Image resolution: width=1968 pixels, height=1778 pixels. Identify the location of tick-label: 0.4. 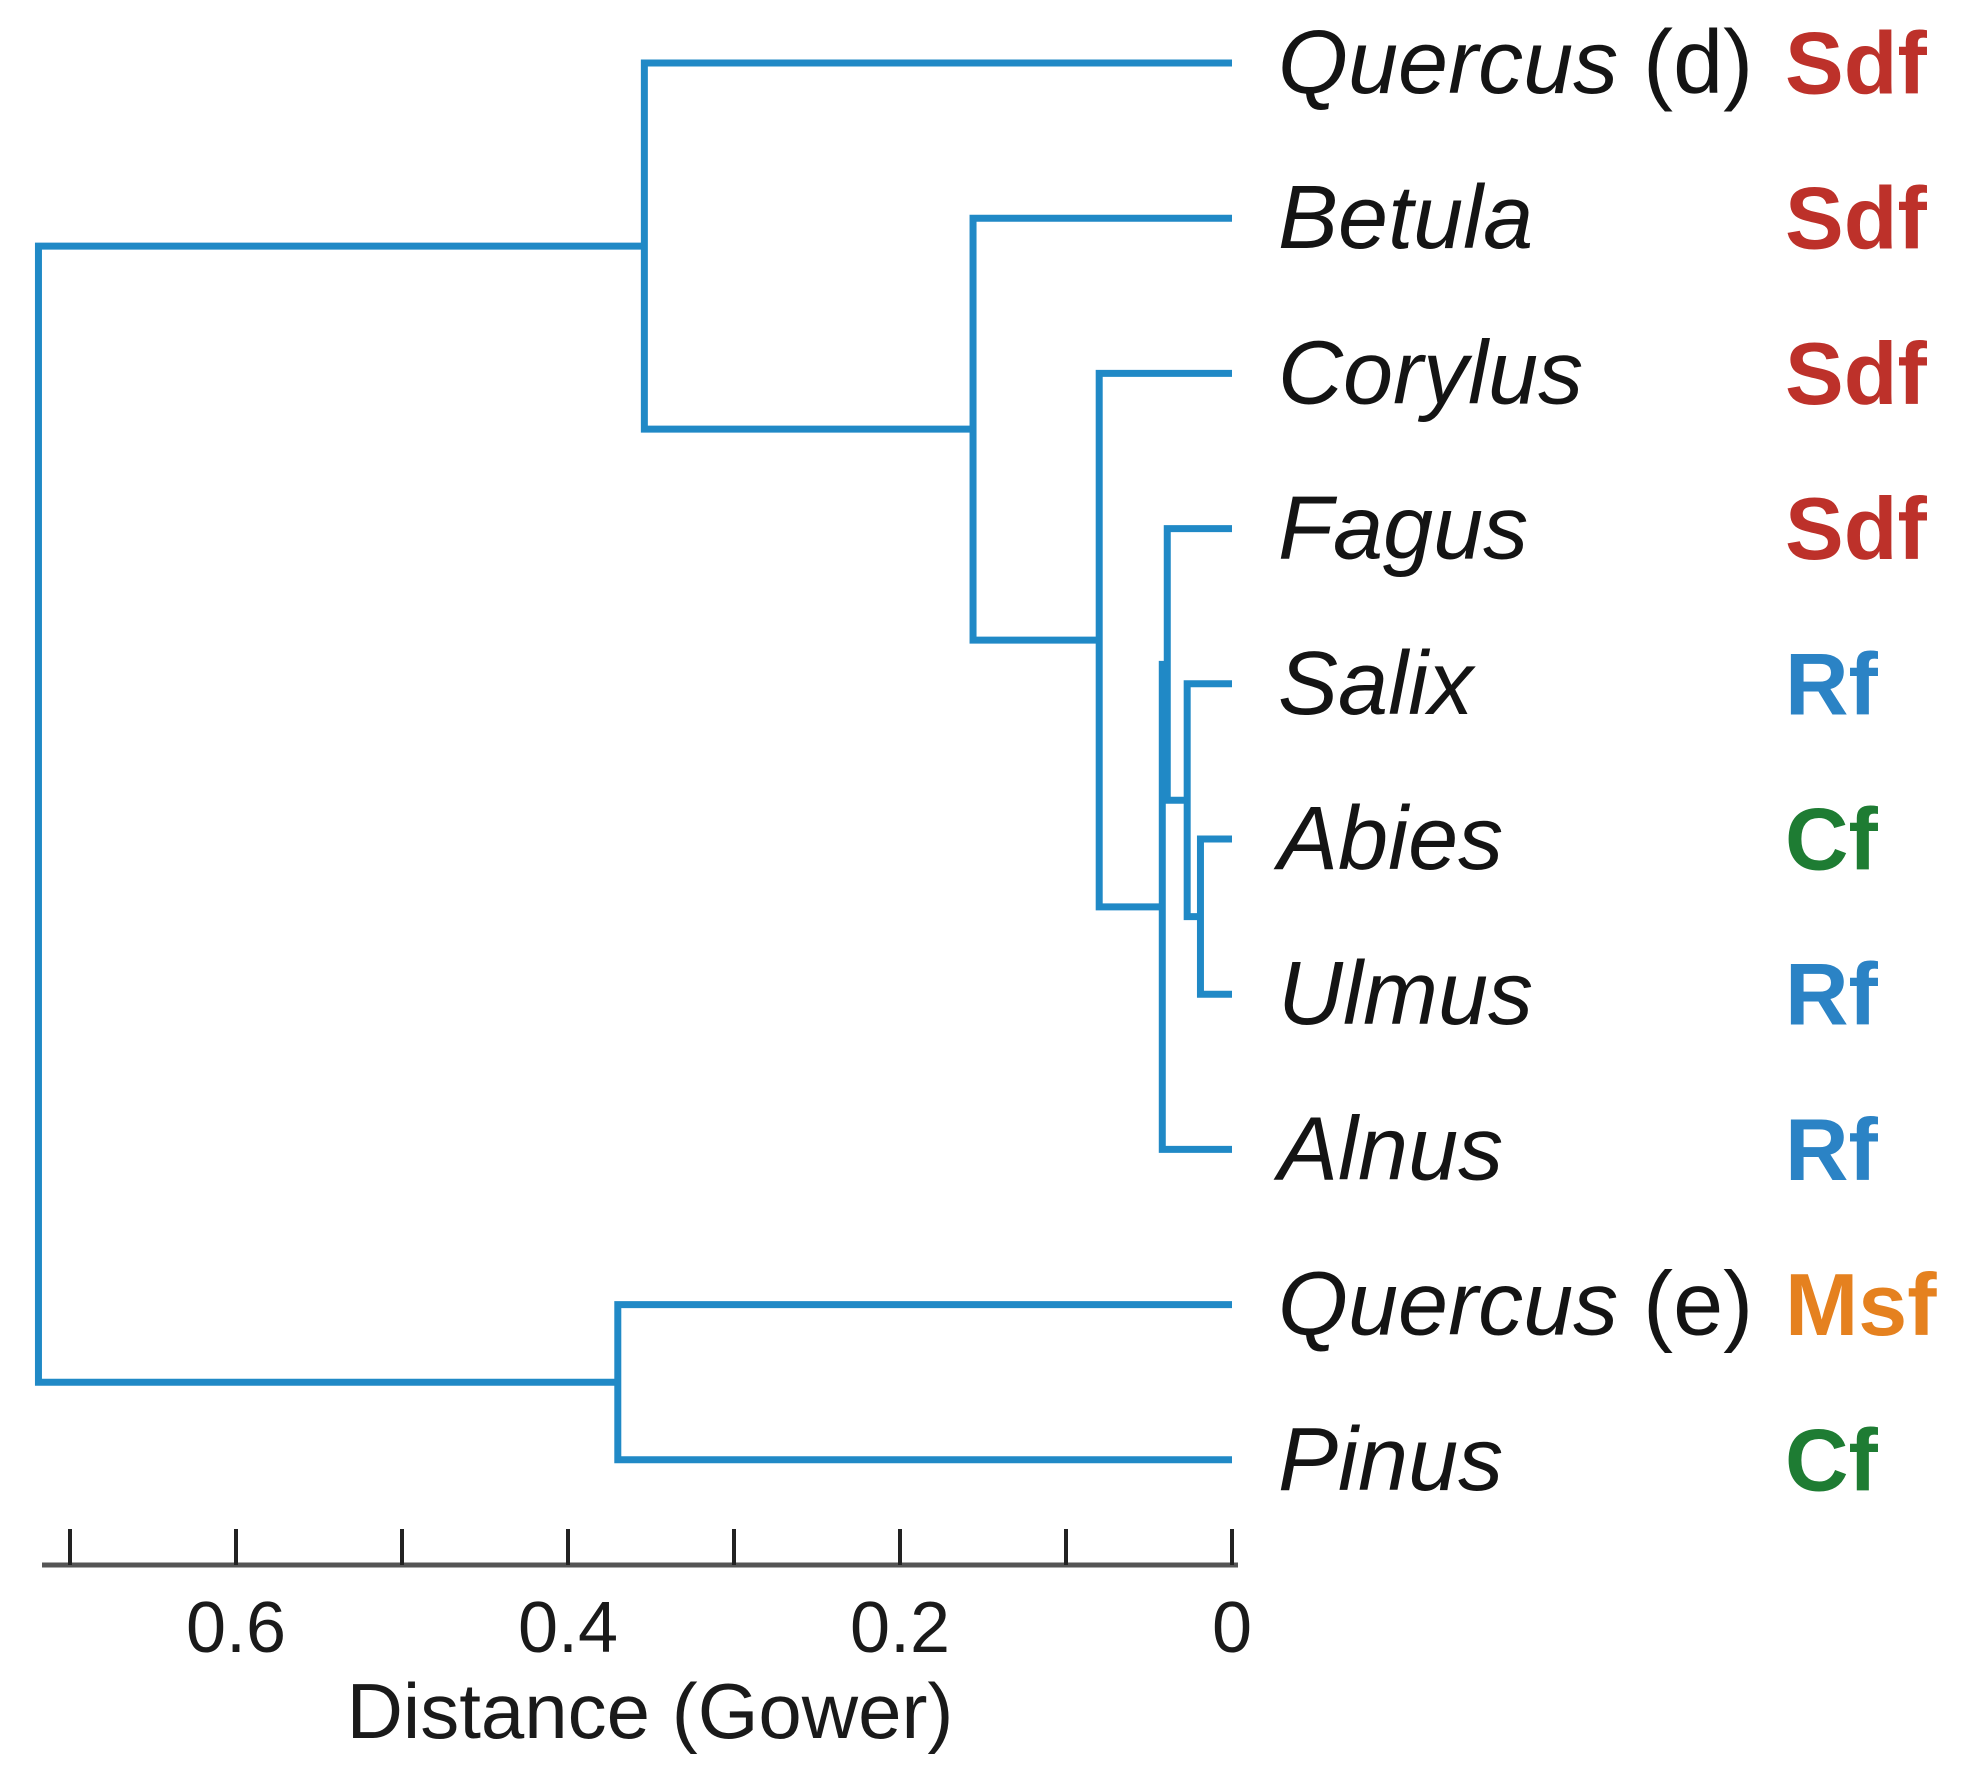
(568, 1628).